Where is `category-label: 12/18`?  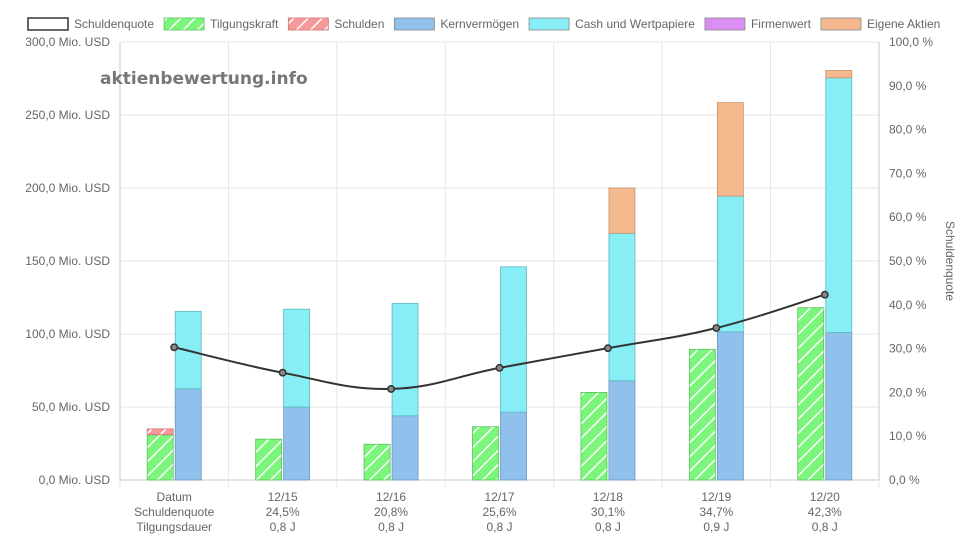 category-label: 12/18 is located at coordinates (608, 497).